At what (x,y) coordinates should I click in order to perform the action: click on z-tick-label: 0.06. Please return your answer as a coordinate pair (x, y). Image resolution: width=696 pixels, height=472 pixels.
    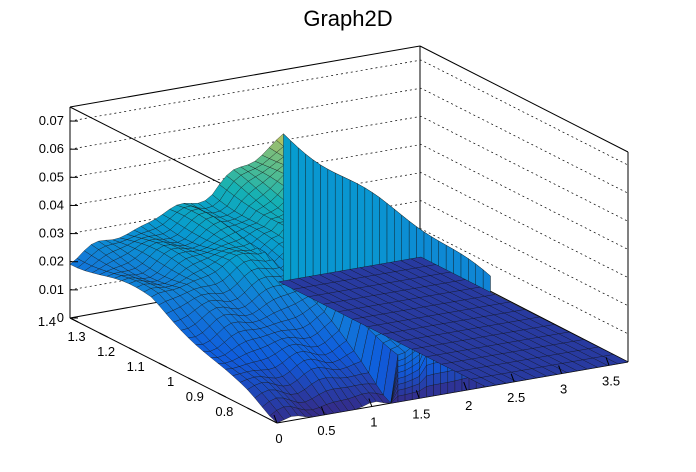
    Looking at the image, I should click on (51, 148).